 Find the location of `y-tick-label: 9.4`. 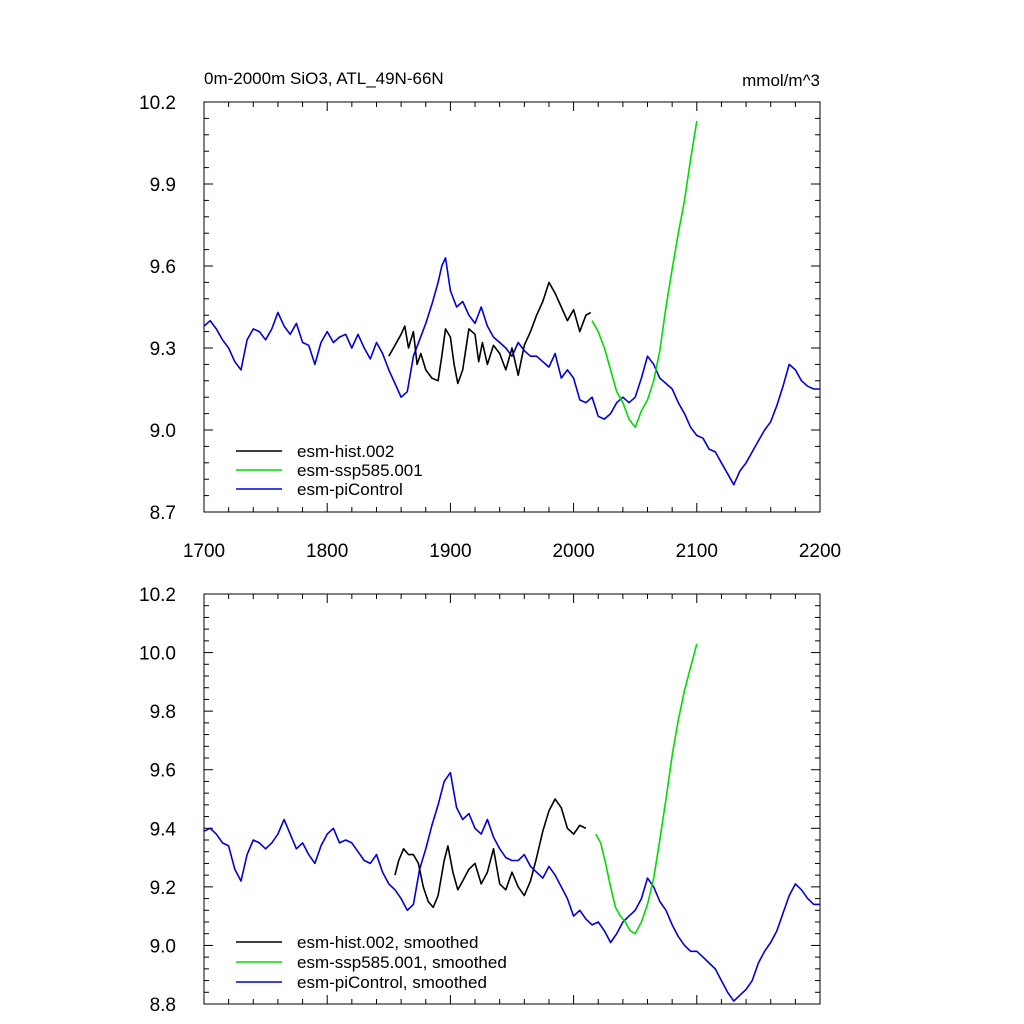

y-tick-label: 9.4 is located at coordinates (163, 829).